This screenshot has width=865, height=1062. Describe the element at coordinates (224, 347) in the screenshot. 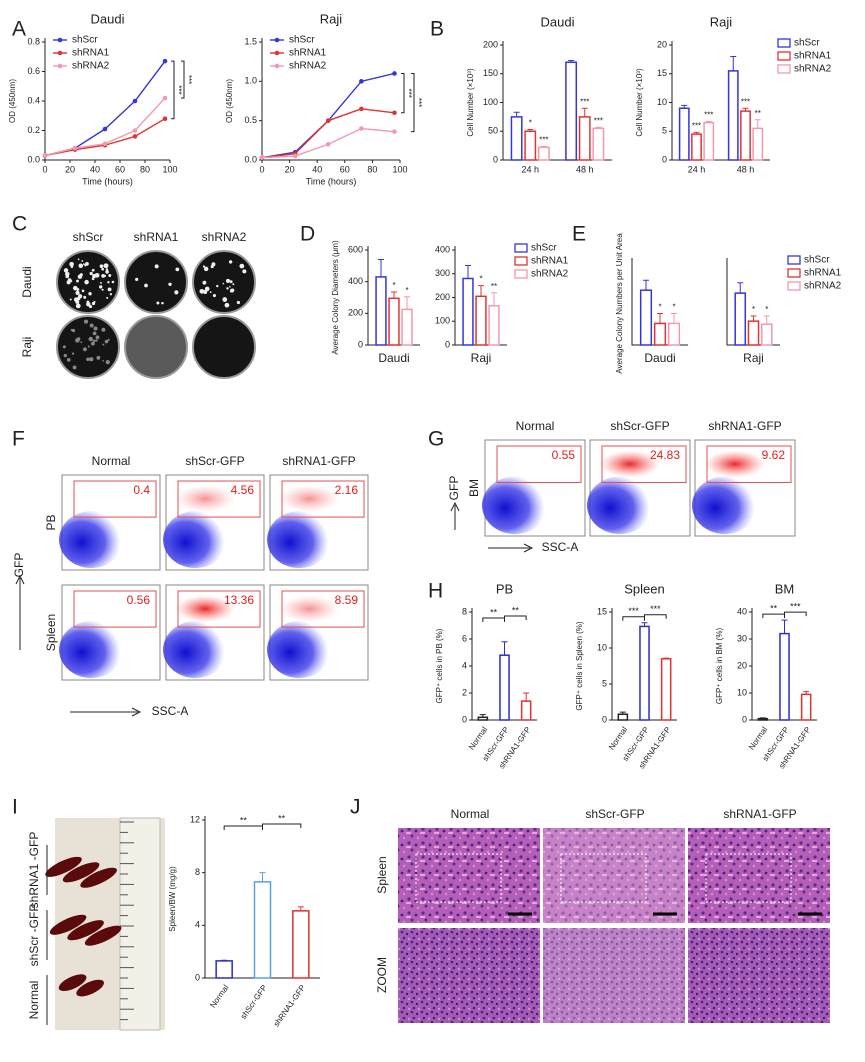

I see `plate` at that location.